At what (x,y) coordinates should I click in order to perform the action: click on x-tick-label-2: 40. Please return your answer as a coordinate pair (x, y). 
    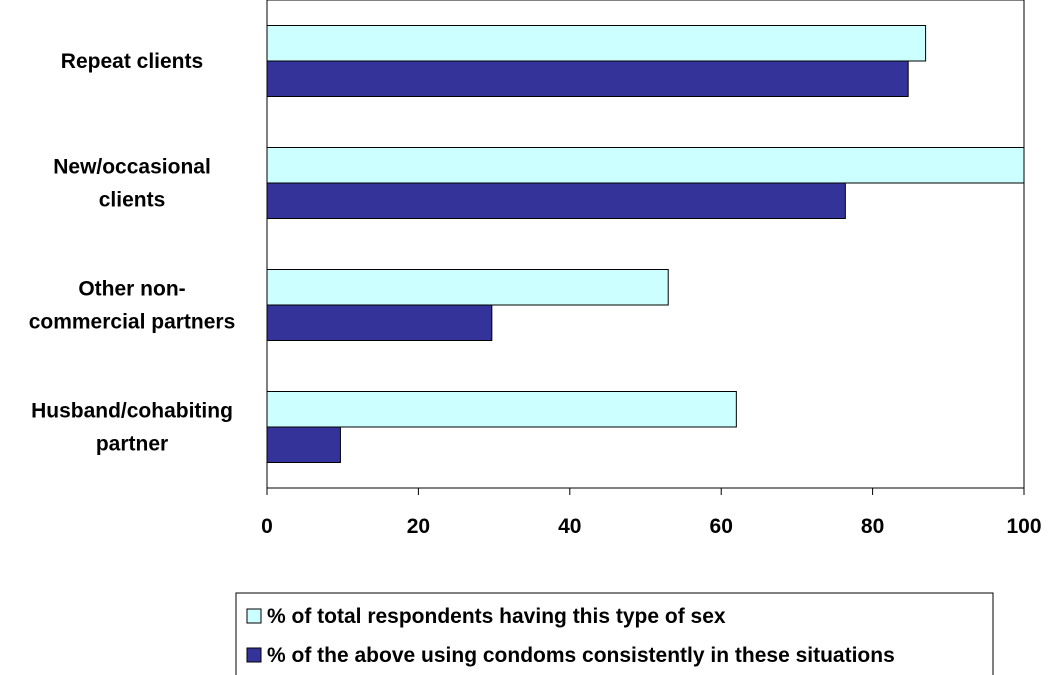
    Looking at the image, I should click on (569, 526).